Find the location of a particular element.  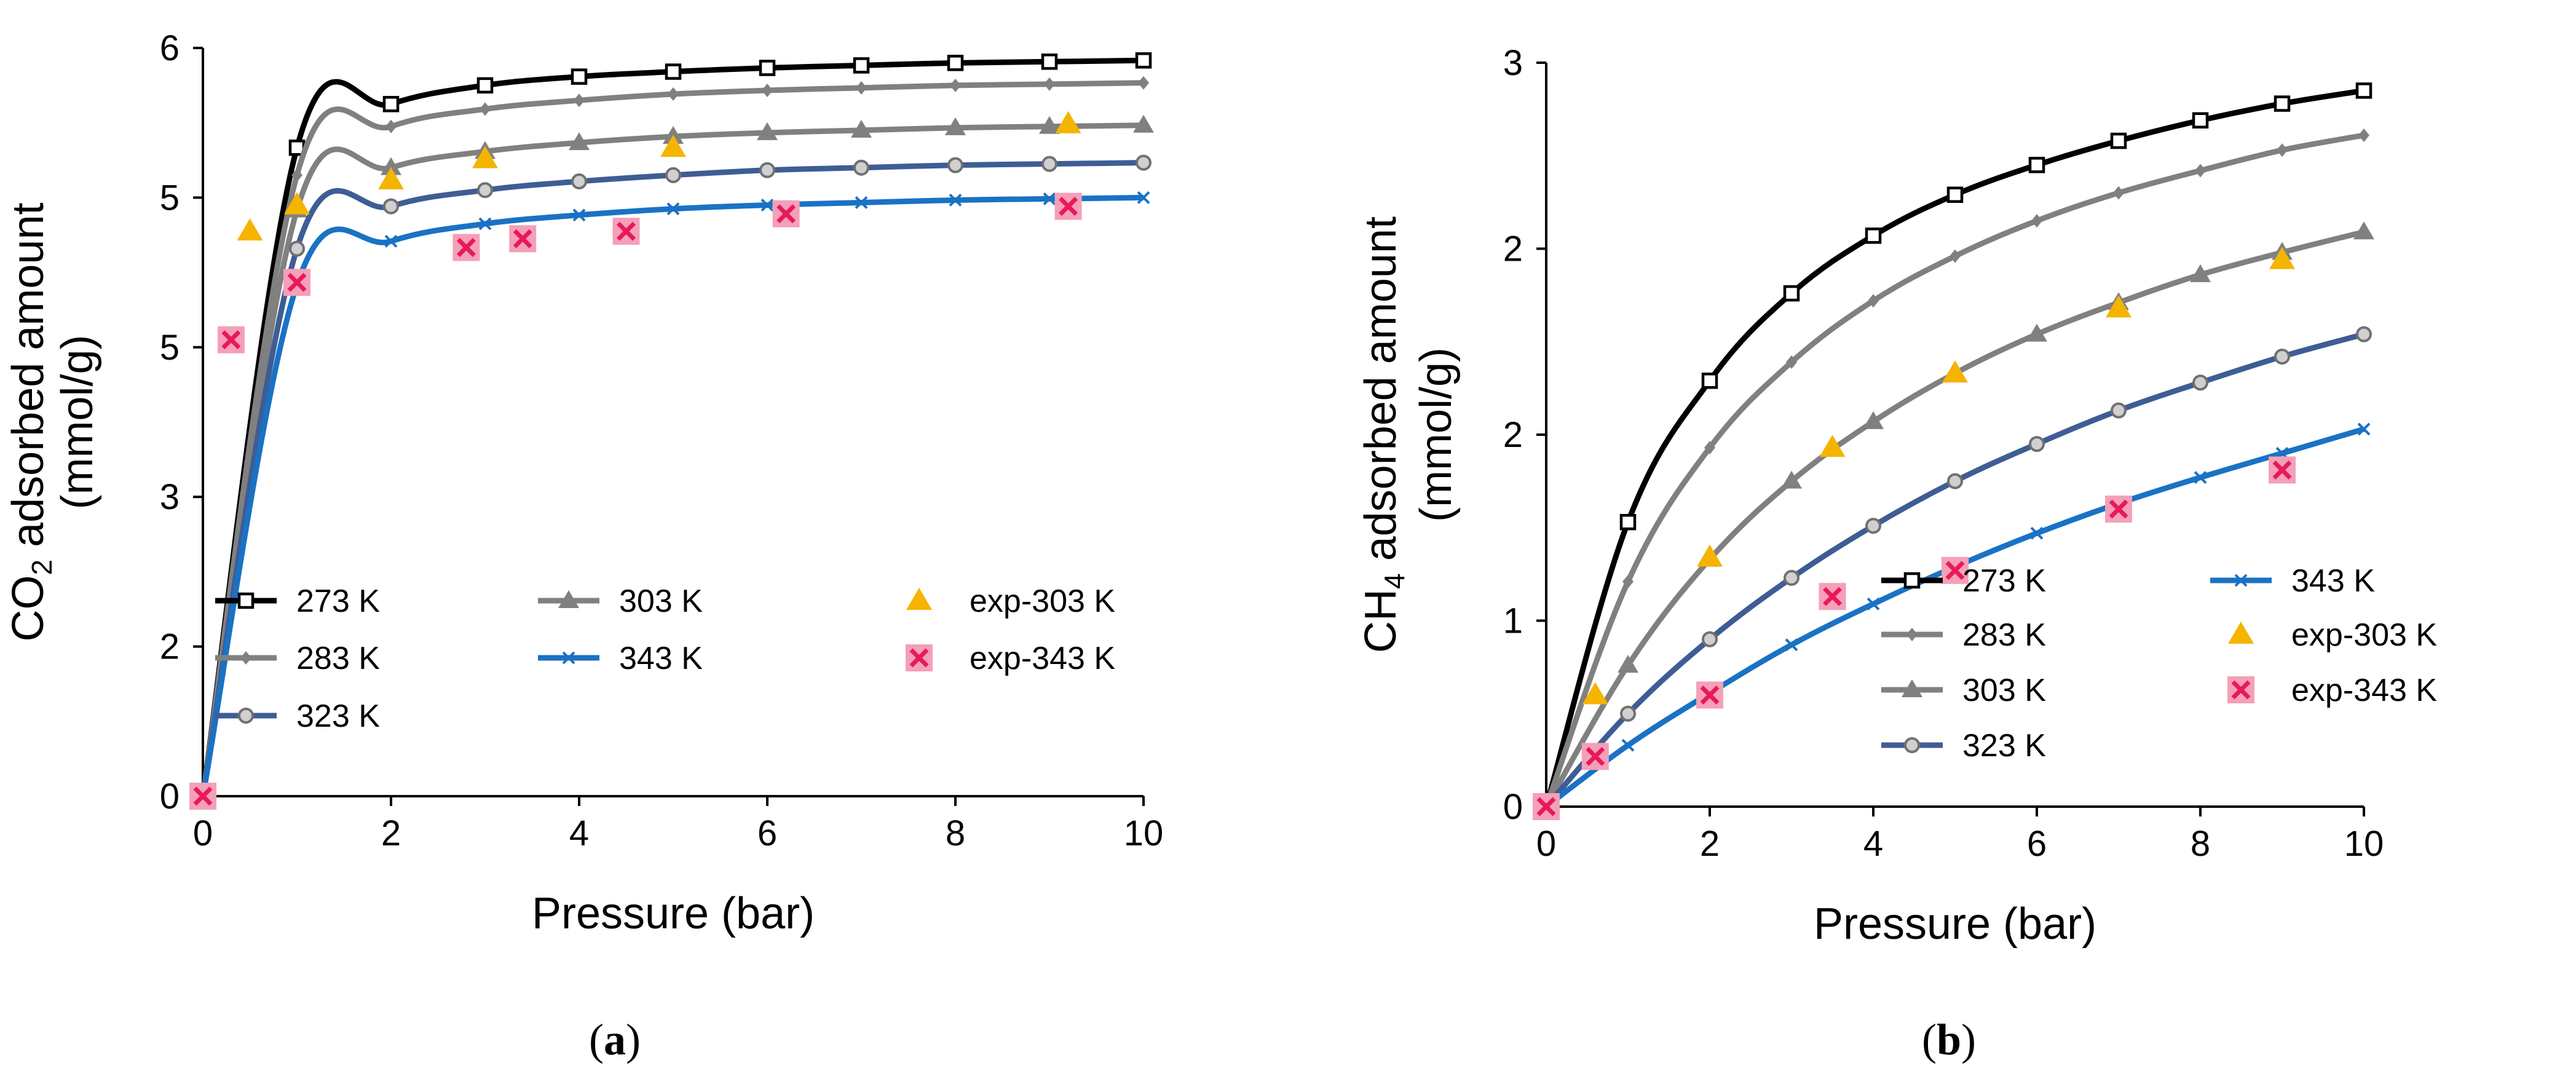

x-tick-label: 10 is located at coordinates (1144, 833).